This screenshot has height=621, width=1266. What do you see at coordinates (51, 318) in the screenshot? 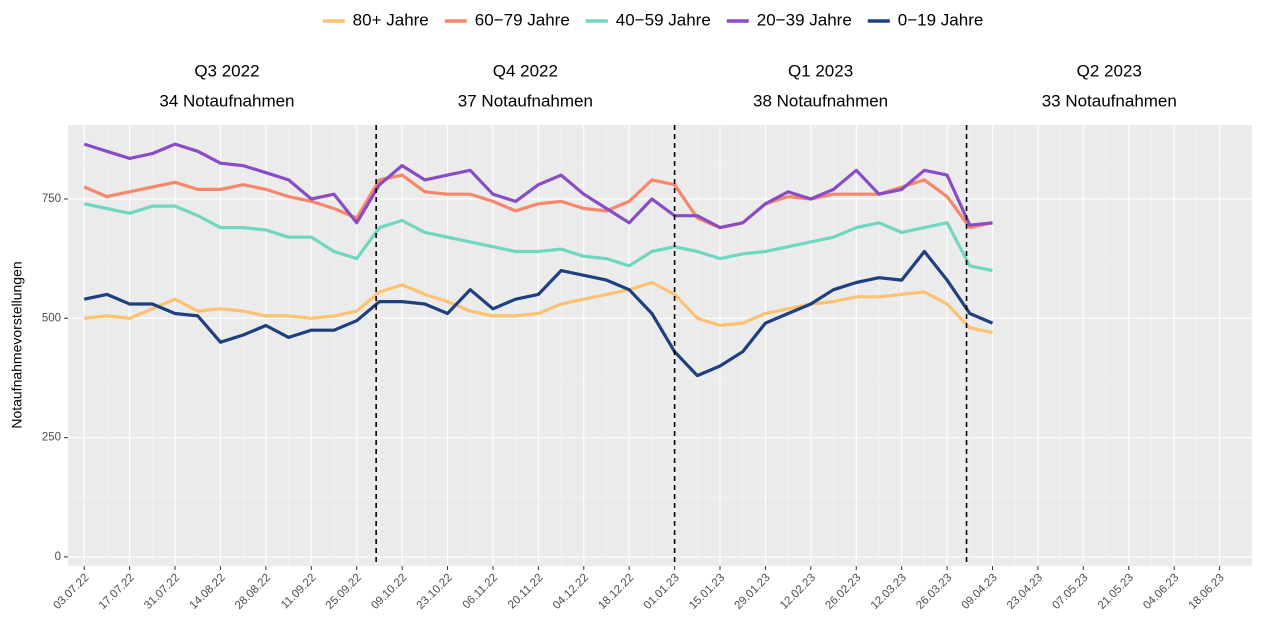
I see `y-tick-label: 500` at bounding box center [51, 318].